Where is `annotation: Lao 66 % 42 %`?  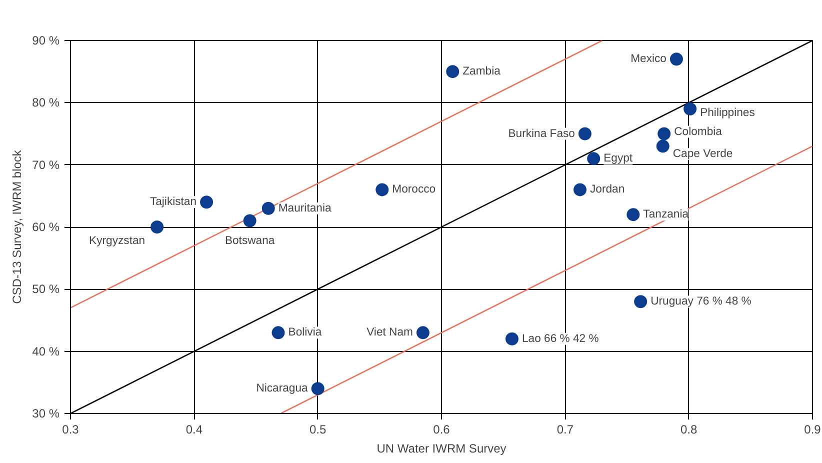 annotation: Lao 66 % 42 % is located at coordinates (560, 338).